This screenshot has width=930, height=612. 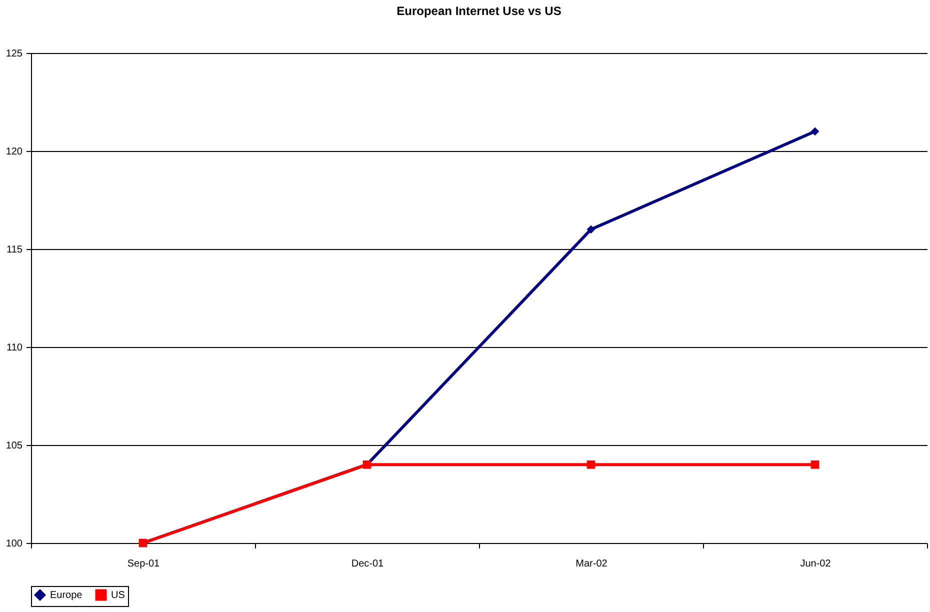 What do you see at coordinates (14, 348) in the screenshot?
I see `y-tick-label: 110` at bounding box center [14, 348].